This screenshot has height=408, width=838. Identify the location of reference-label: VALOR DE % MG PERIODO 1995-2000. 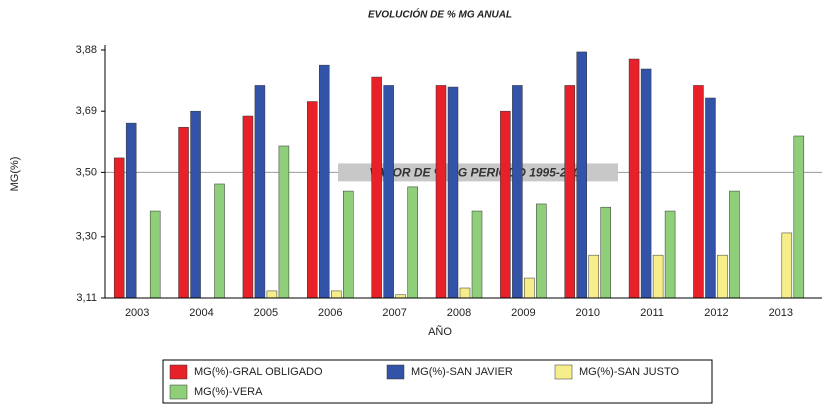
(478, 173).